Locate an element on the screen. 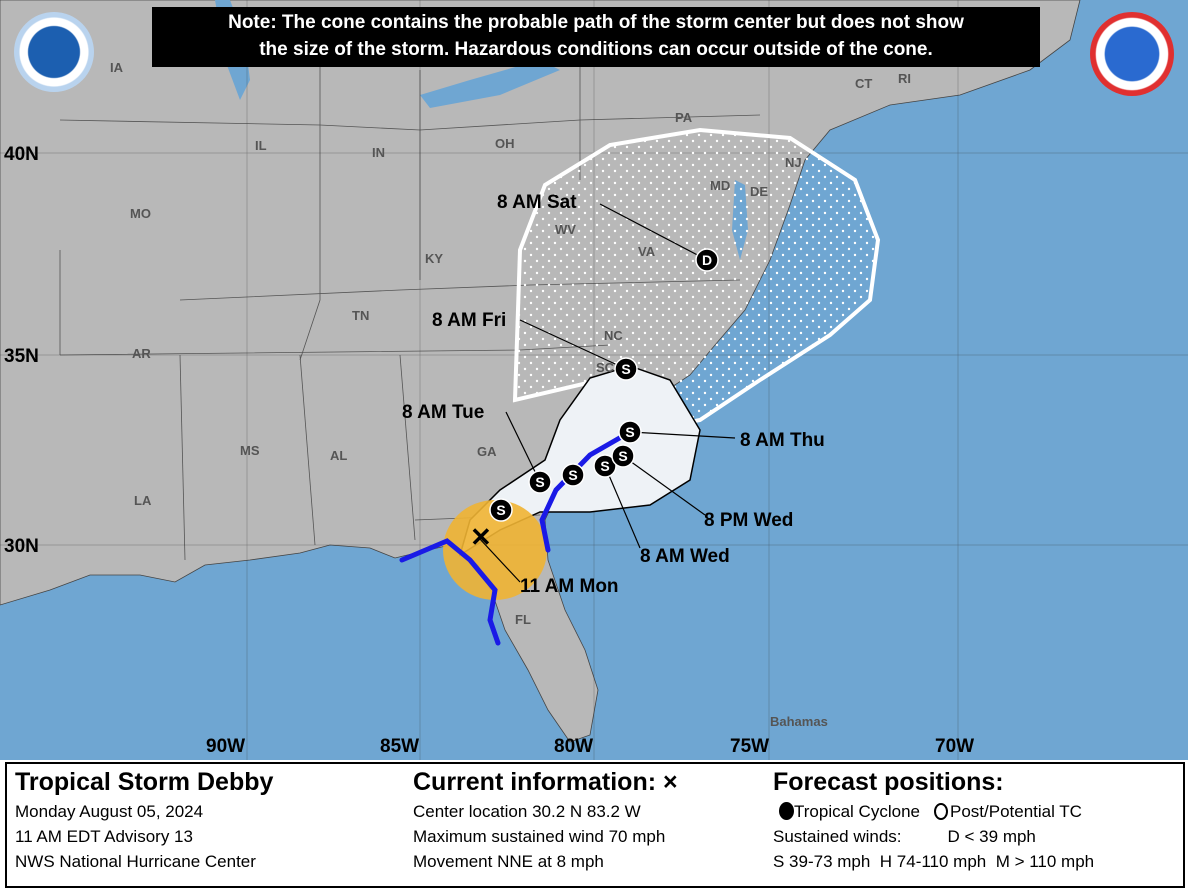 The height and width of the screenshot is (893, 1188). d-category: D < 39 mph is located at coordinates (991, 836).